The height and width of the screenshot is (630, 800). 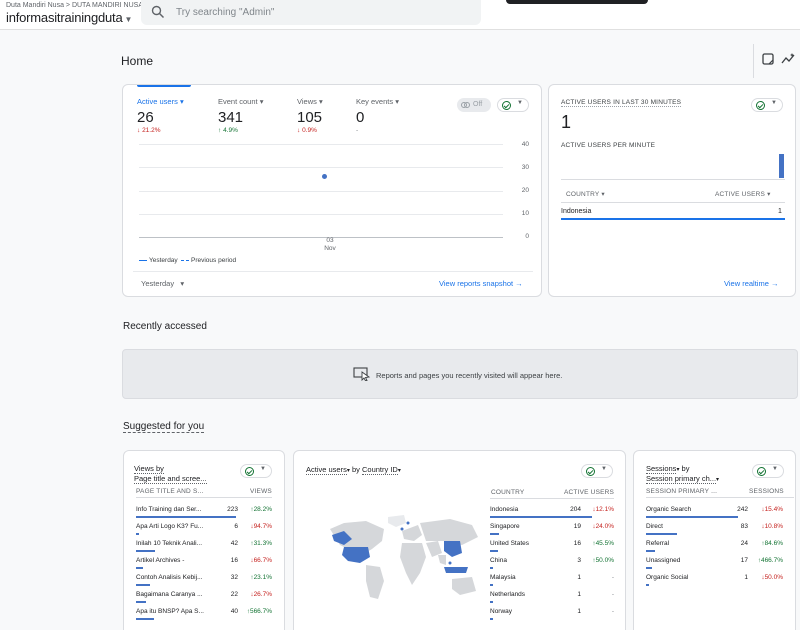 I want to click on row-label: Organic Search, so click(x=669, y=509).